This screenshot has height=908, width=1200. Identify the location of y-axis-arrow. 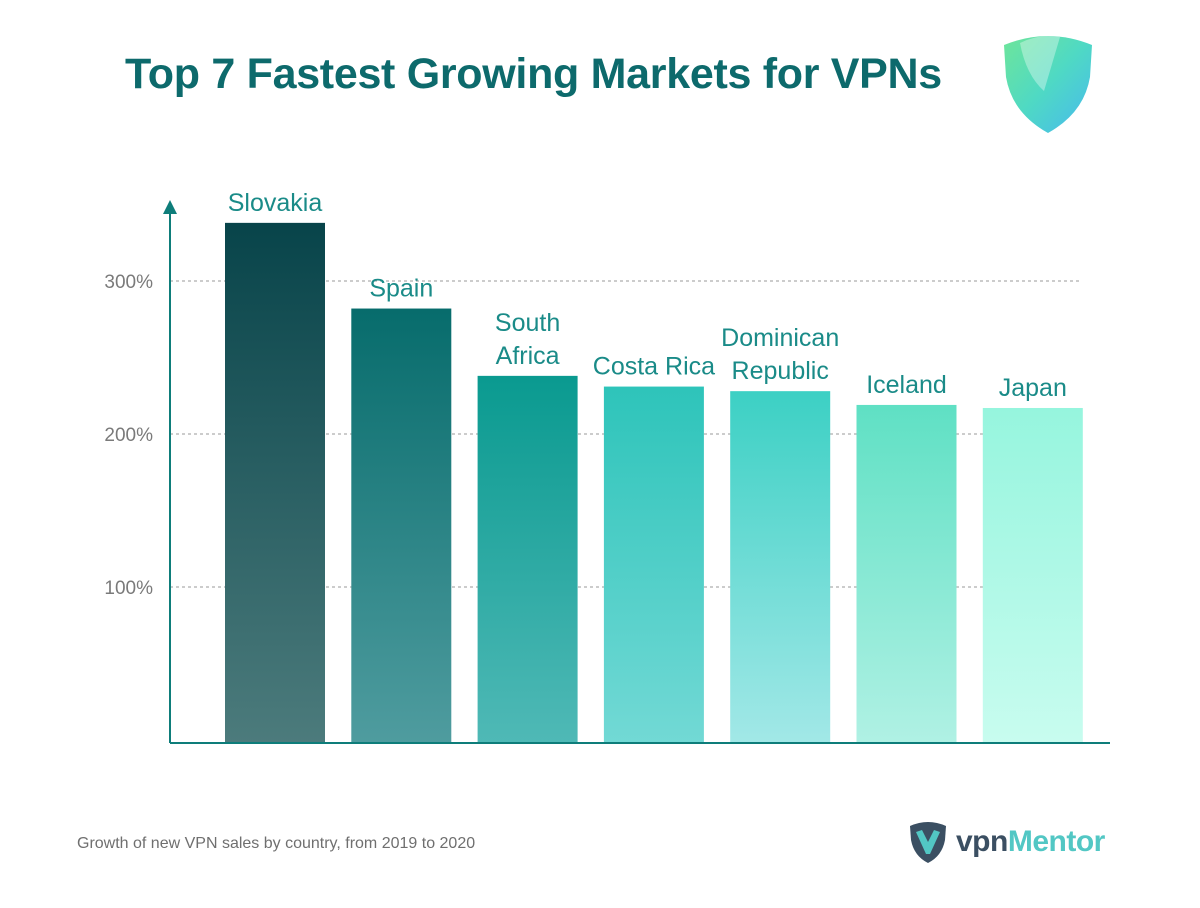
(170, 207).